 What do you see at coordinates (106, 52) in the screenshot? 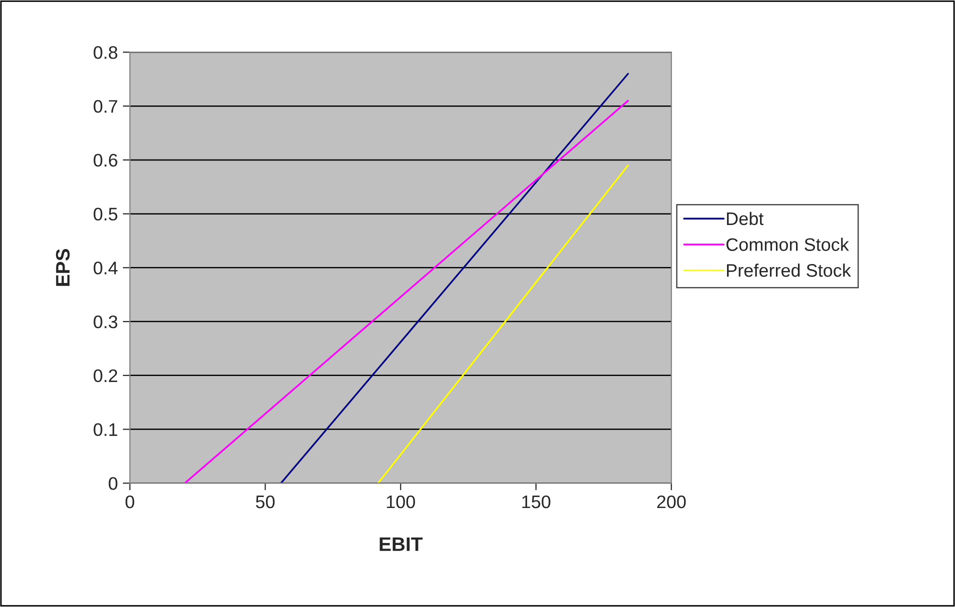
I see `y-tick-label: 0.8` at bounding box center [106, 52].